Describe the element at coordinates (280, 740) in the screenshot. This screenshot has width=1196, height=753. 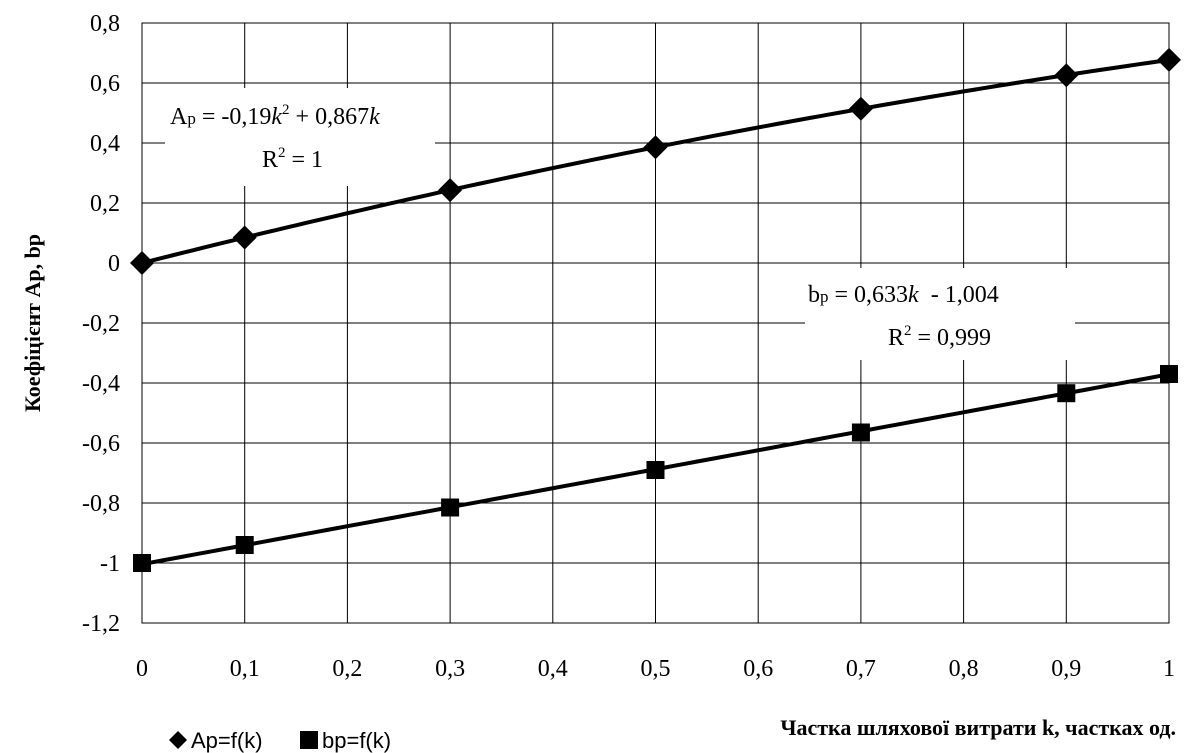
I see `legend: Ap=f(k) bp=f(k)` at that location.